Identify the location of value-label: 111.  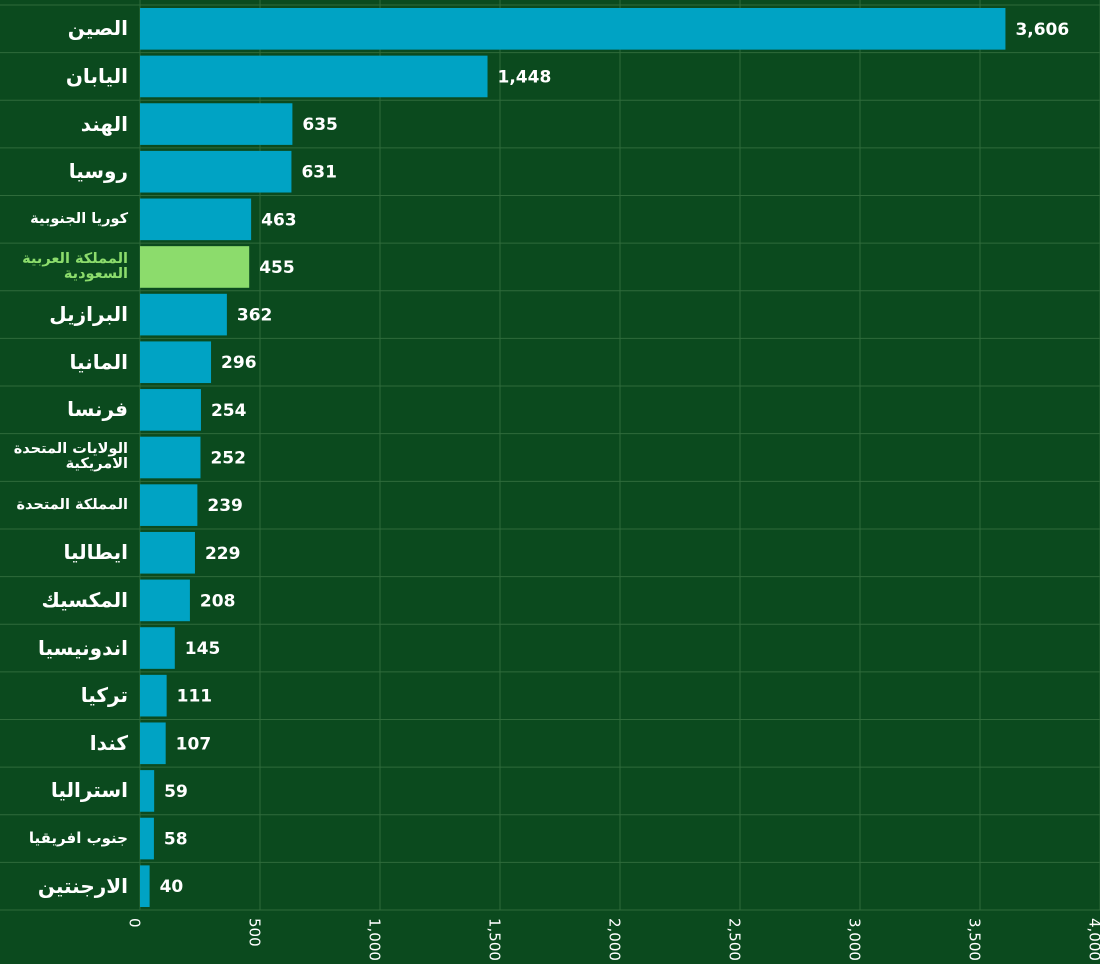
(195, 697).